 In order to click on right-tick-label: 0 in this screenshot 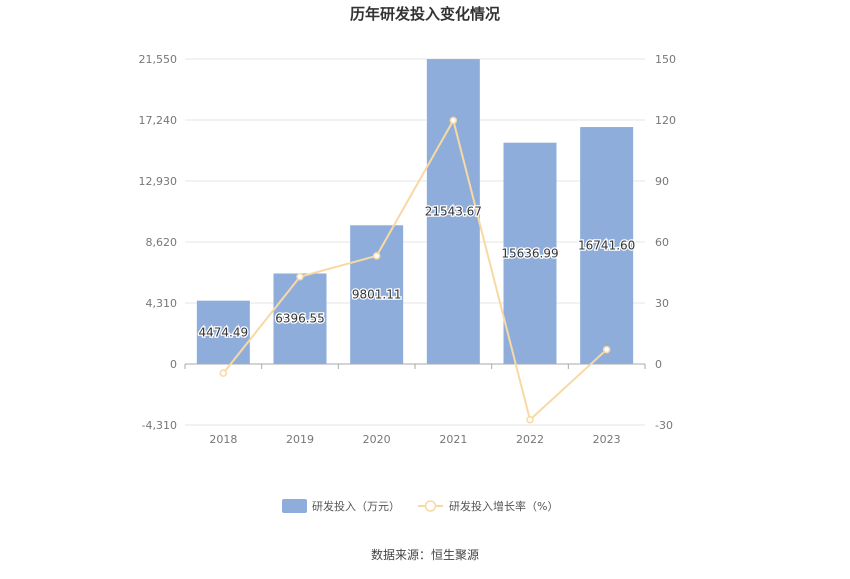, I will do `click(658, 364)`.